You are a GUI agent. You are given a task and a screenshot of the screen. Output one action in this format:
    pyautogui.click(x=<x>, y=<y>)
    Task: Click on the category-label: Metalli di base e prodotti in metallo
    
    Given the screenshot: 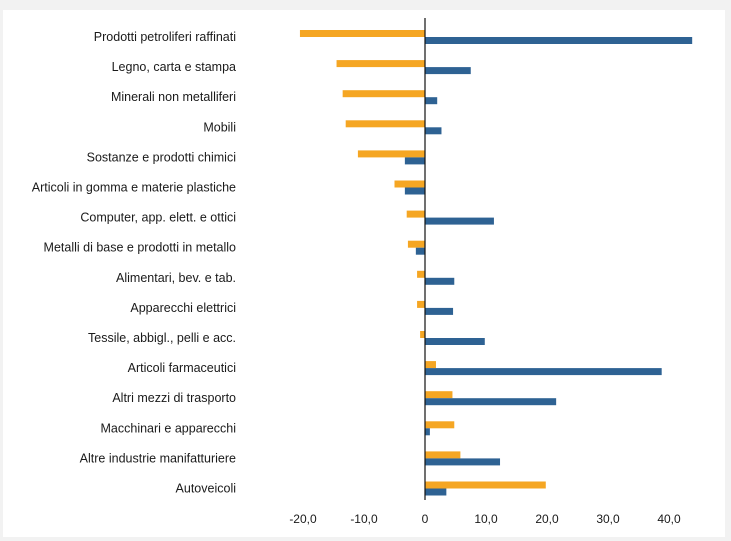 What is the action you would take?
    pyautogui.click(x=140, y=248)
    